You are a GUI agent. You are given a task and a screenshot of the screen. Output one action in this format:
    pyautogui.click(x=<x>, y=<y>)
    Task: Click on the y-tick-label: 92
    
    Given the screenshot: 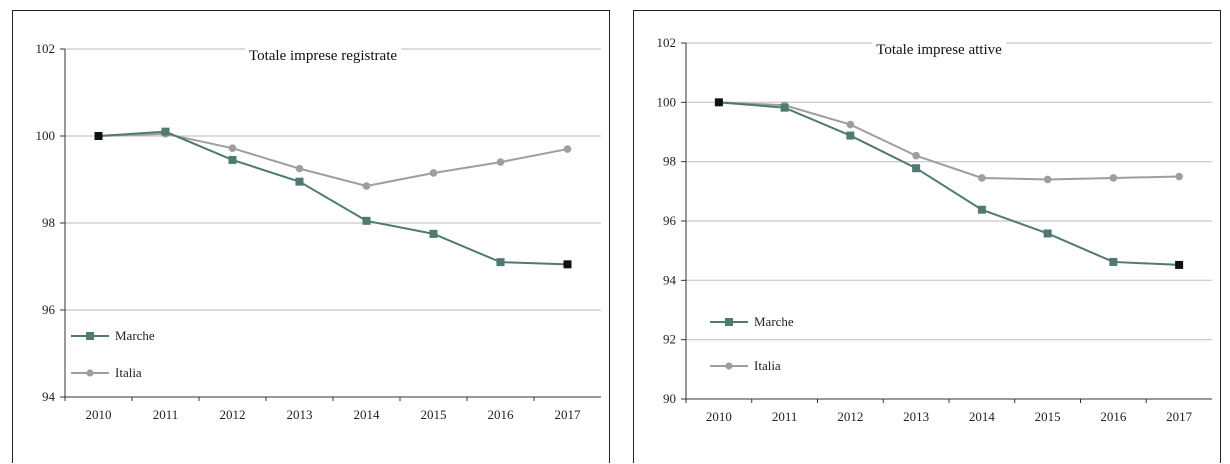 What is the action you would take?
    pyautogui.click(x=669, y=339)
    